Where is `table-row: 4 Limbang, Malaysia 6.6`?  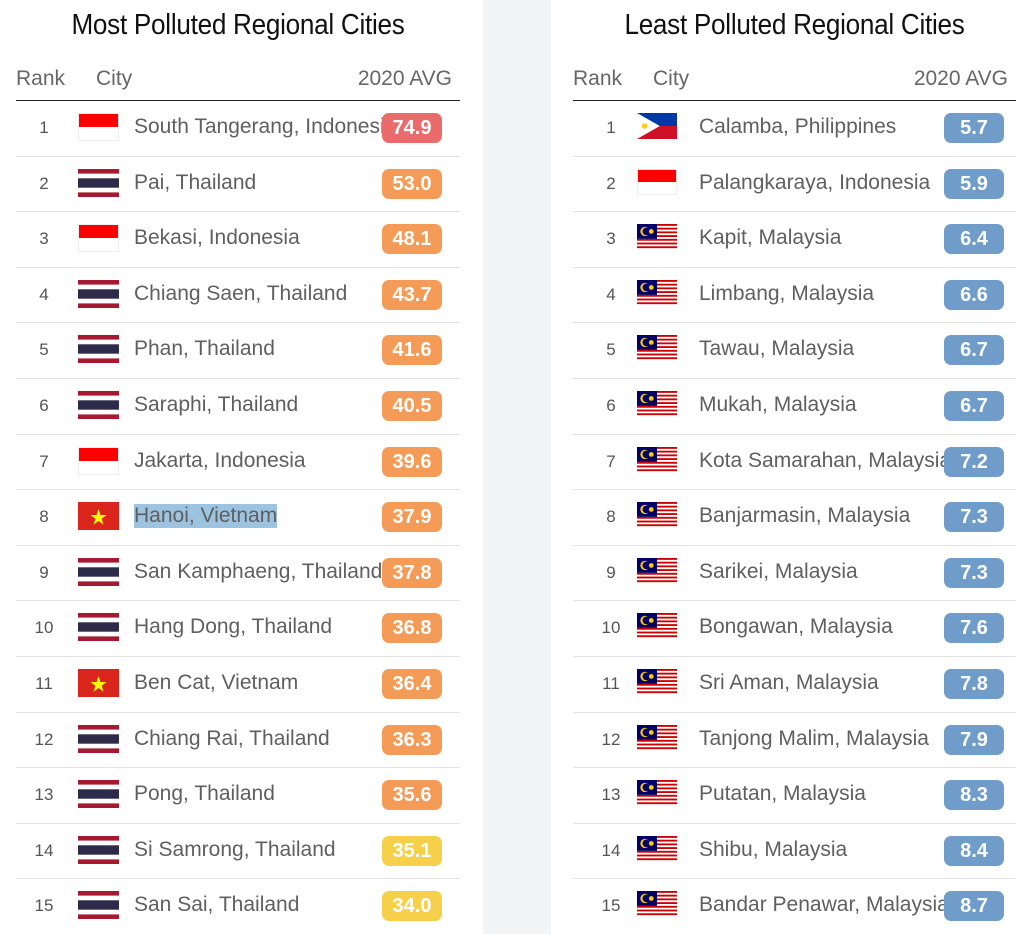 table-row: 4 Limbang, Malaysia 6.6 is located at coordinates (794, 296).